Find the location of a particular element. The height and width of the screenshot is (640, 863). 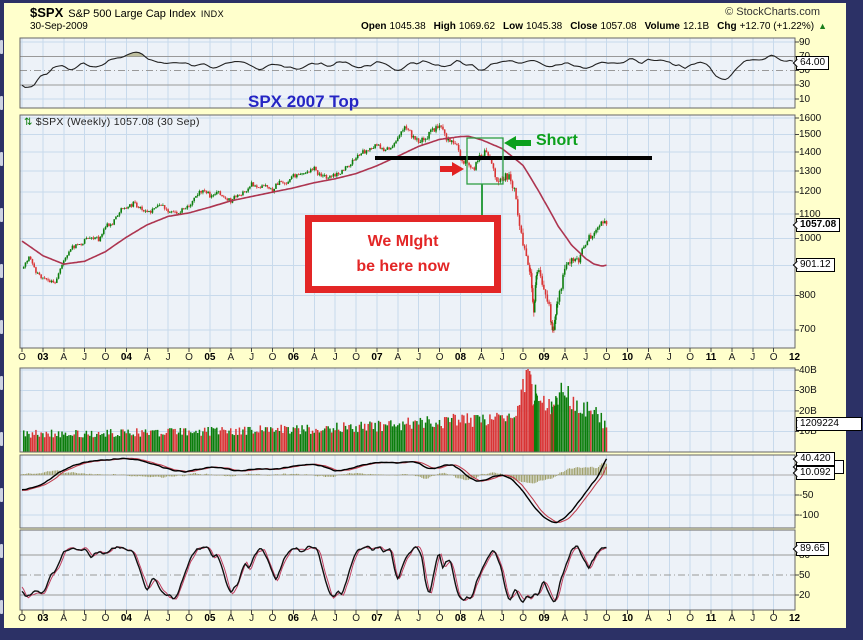

updown-arrows-icon: ⇅ is located at coordinates (28, 122).